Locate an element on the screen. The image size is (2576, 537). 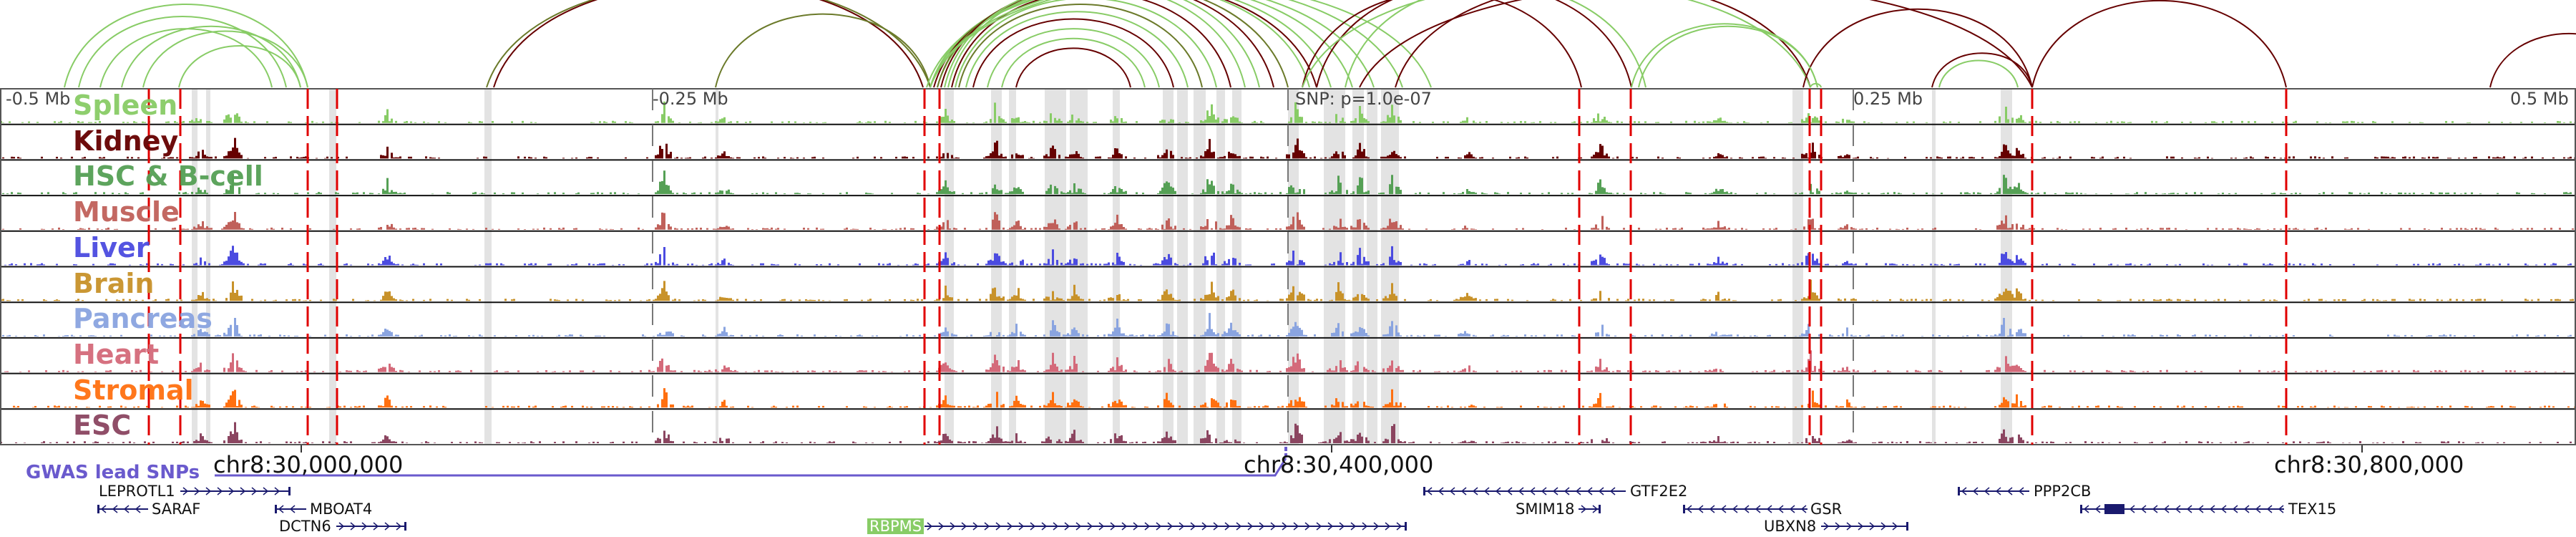
signal-brain is located at coordinates (1287, 290).